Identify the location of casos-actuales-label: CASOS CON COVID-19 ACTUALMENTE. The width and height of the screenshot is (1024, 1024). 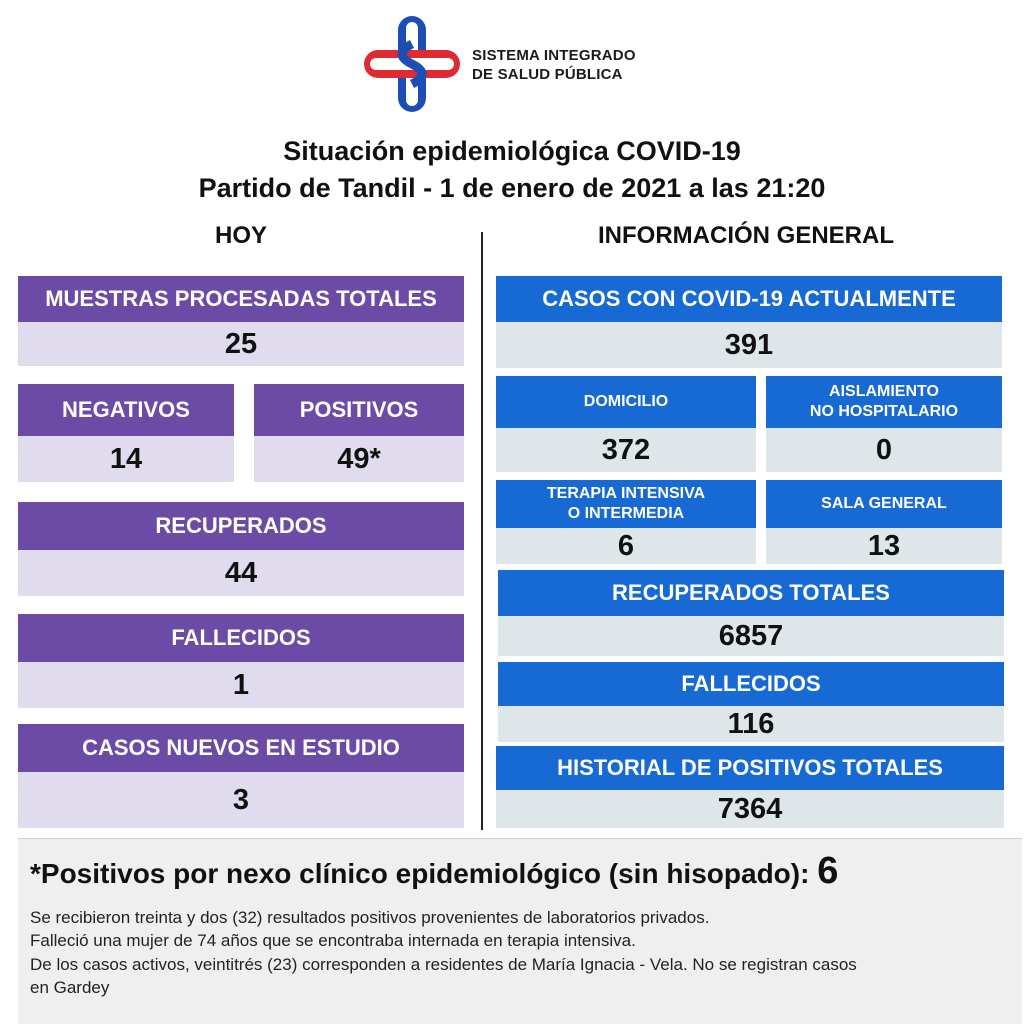
(749, 299).